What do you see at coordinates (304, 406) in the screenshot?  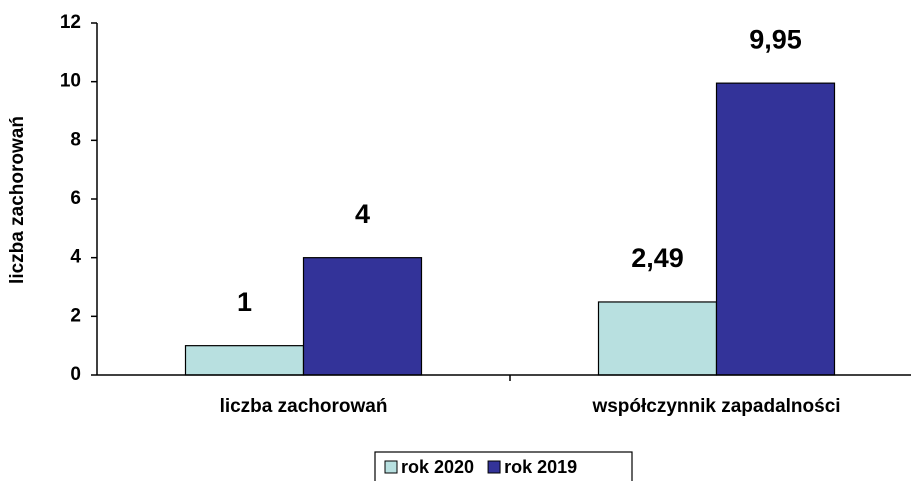 I see `x-tick-label: liczba zachorowań` at bounding box center [304, 406].